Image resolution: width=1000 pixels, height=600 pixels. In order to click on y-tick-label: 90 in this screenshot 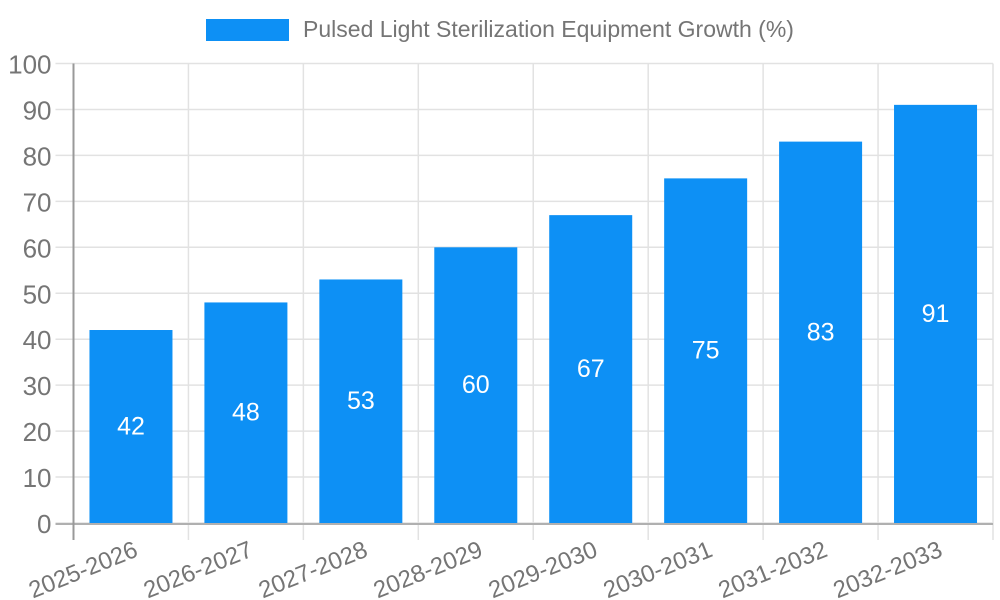, I will do `click(37, 110)`.